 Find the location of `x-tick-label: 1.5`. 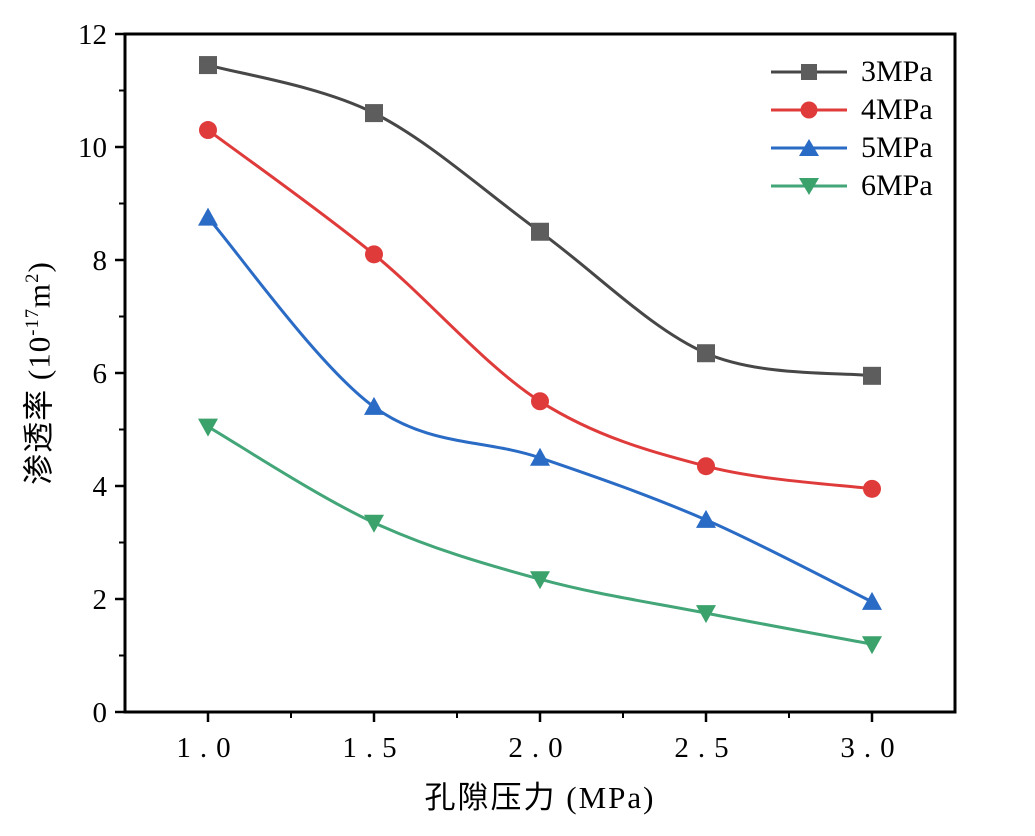

x-tick-label: 1.5 is located at coordinates (373, 748).